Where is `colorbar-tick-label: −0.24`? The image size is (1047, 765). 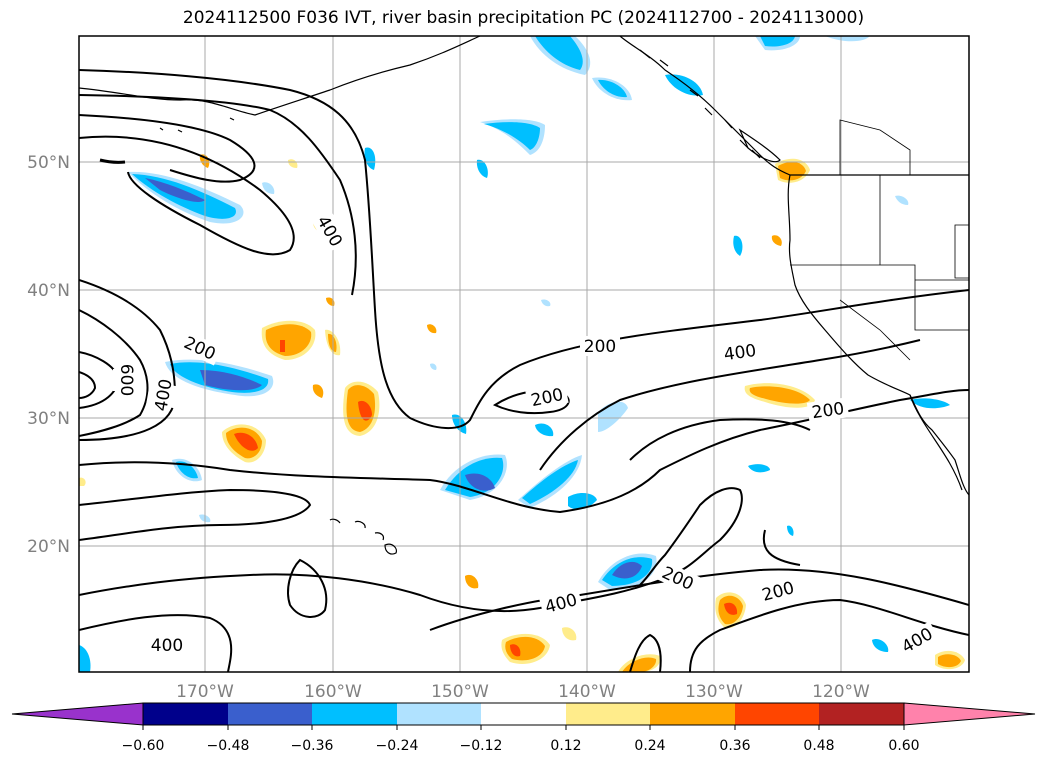
colorbar-tick-label: −0.24 is located at coordinates (397, 746).